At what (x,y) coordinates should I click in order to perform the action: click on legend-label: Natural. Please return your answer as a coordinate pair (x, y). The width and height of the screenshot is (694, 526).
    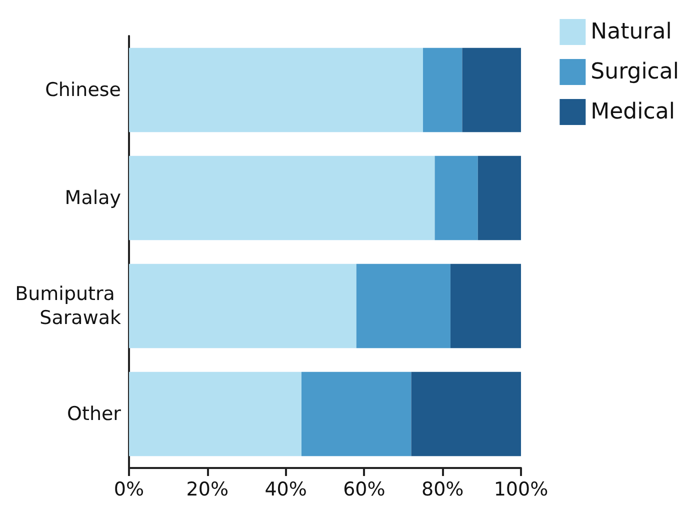
    Looking at the image, I should click on (631, 32).